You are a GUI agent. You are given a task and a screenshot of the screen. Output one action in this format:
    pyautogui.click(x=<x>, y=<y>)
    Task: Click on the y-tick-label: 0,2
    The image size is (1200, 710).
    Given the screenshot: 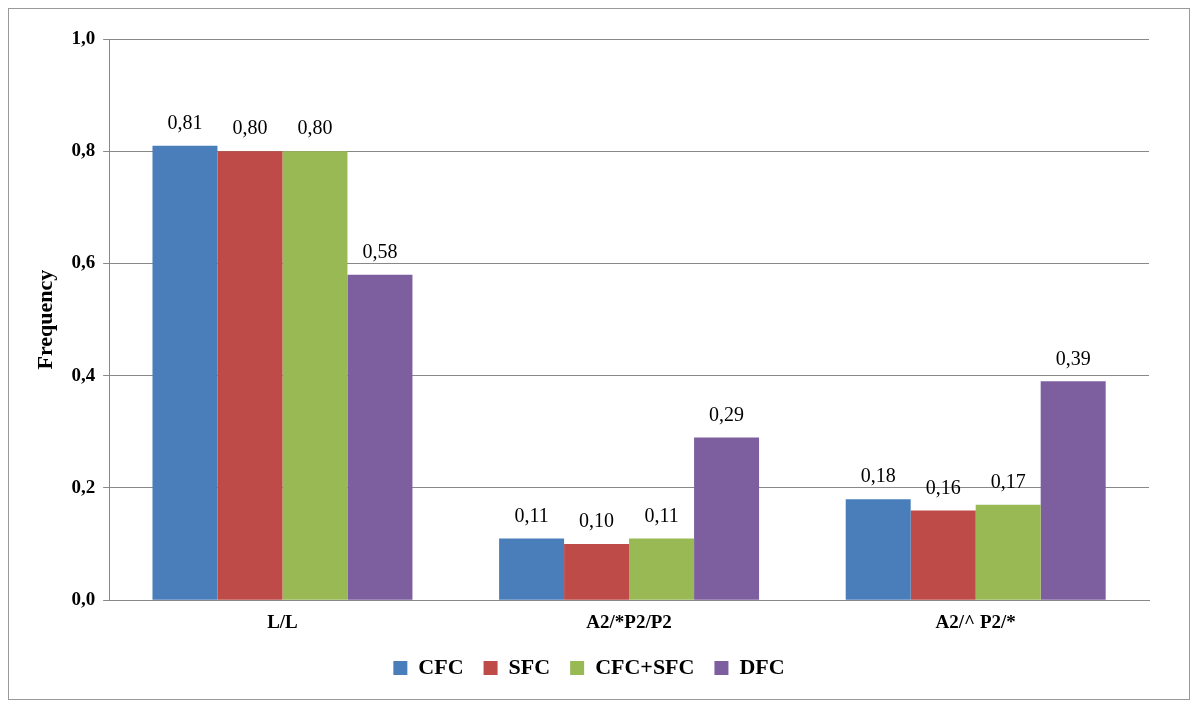 What is the action you would take?
    pyautogui.click(x=83, y=486)
    